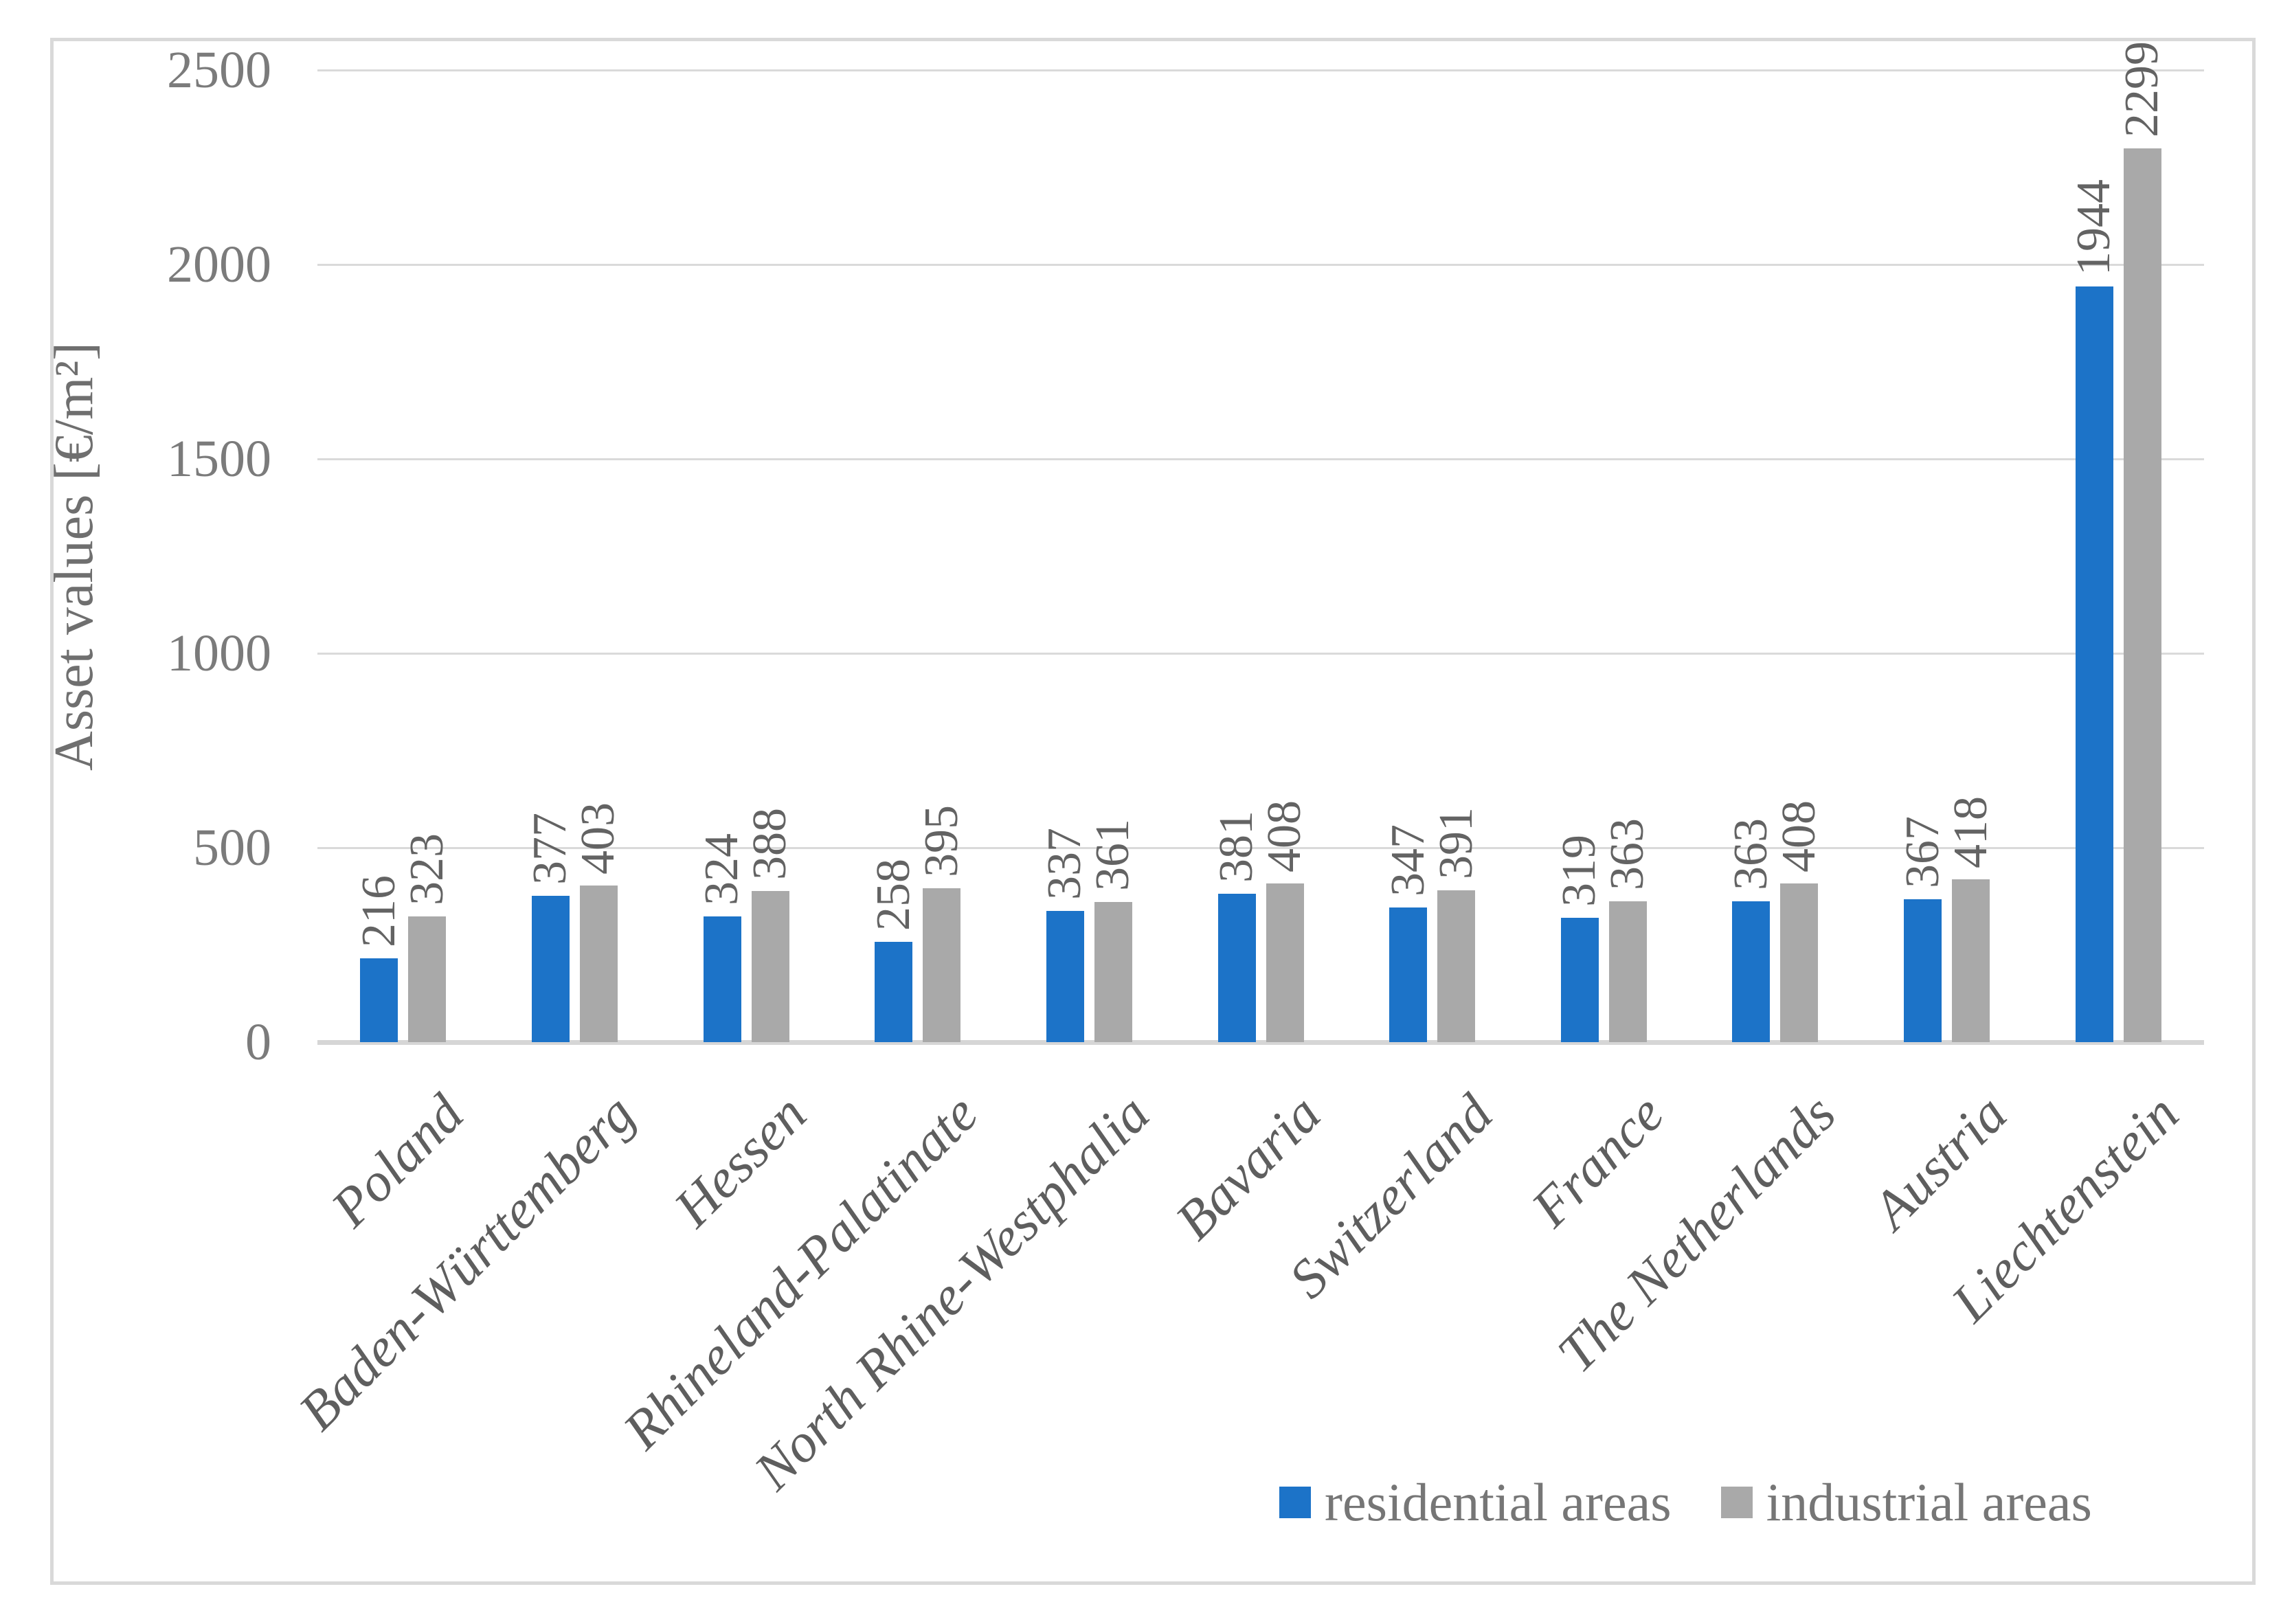  I want to click on data-label-industrial-9: 408, so click(1798, 836).